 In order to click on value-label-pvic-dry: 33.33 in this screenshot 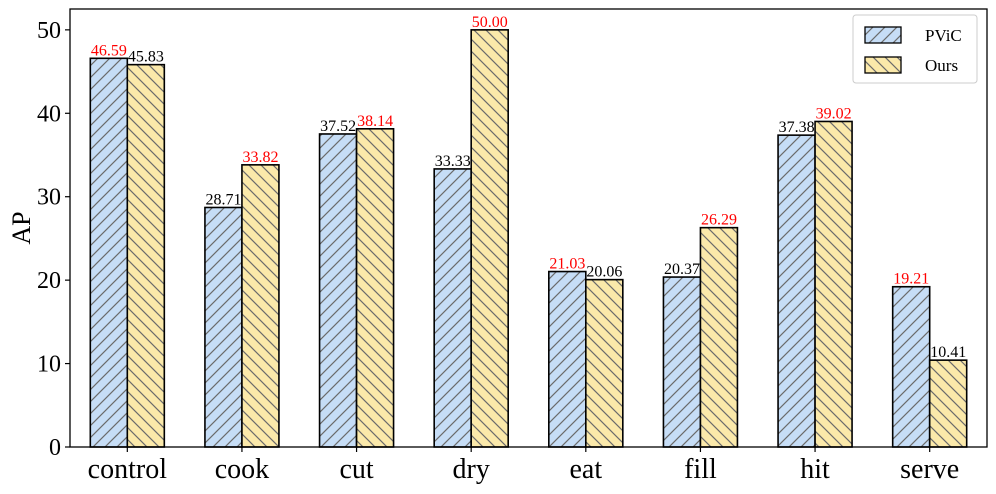, I will do `click(453, 161)`.